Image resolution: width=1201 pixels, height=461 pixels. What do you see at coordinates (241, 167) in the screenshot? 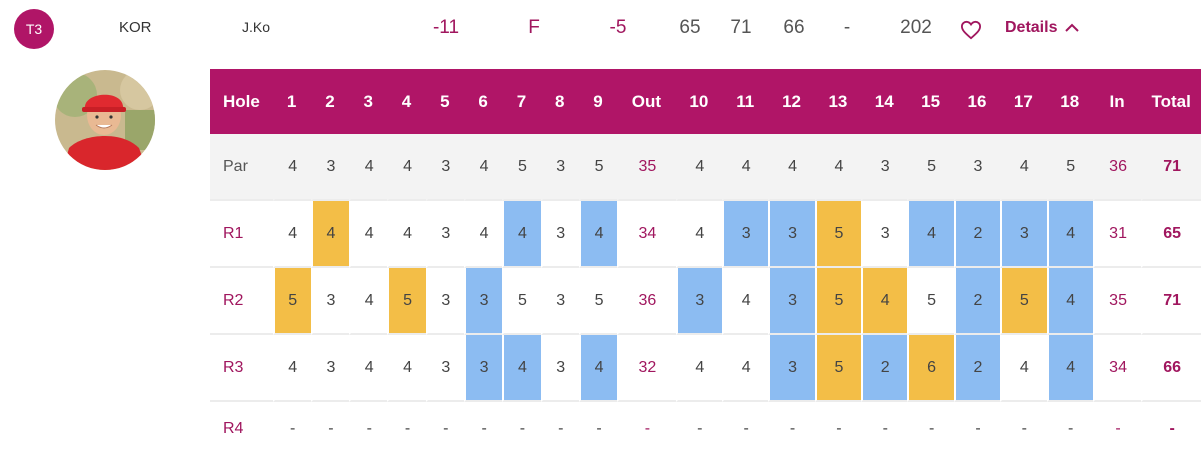
I see `row-label-par: Par` at bounding box center [241, 167].